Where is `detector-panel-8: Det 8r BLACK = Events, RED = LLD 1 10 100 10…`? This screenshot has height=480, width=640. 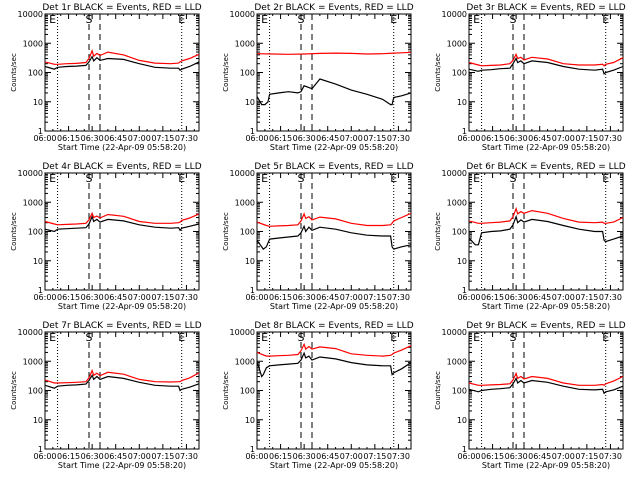 detector-panel-8: Det 8r BLACK = Events, RED = LLD 1 10 100 10… is located at coordinates (318, 395).